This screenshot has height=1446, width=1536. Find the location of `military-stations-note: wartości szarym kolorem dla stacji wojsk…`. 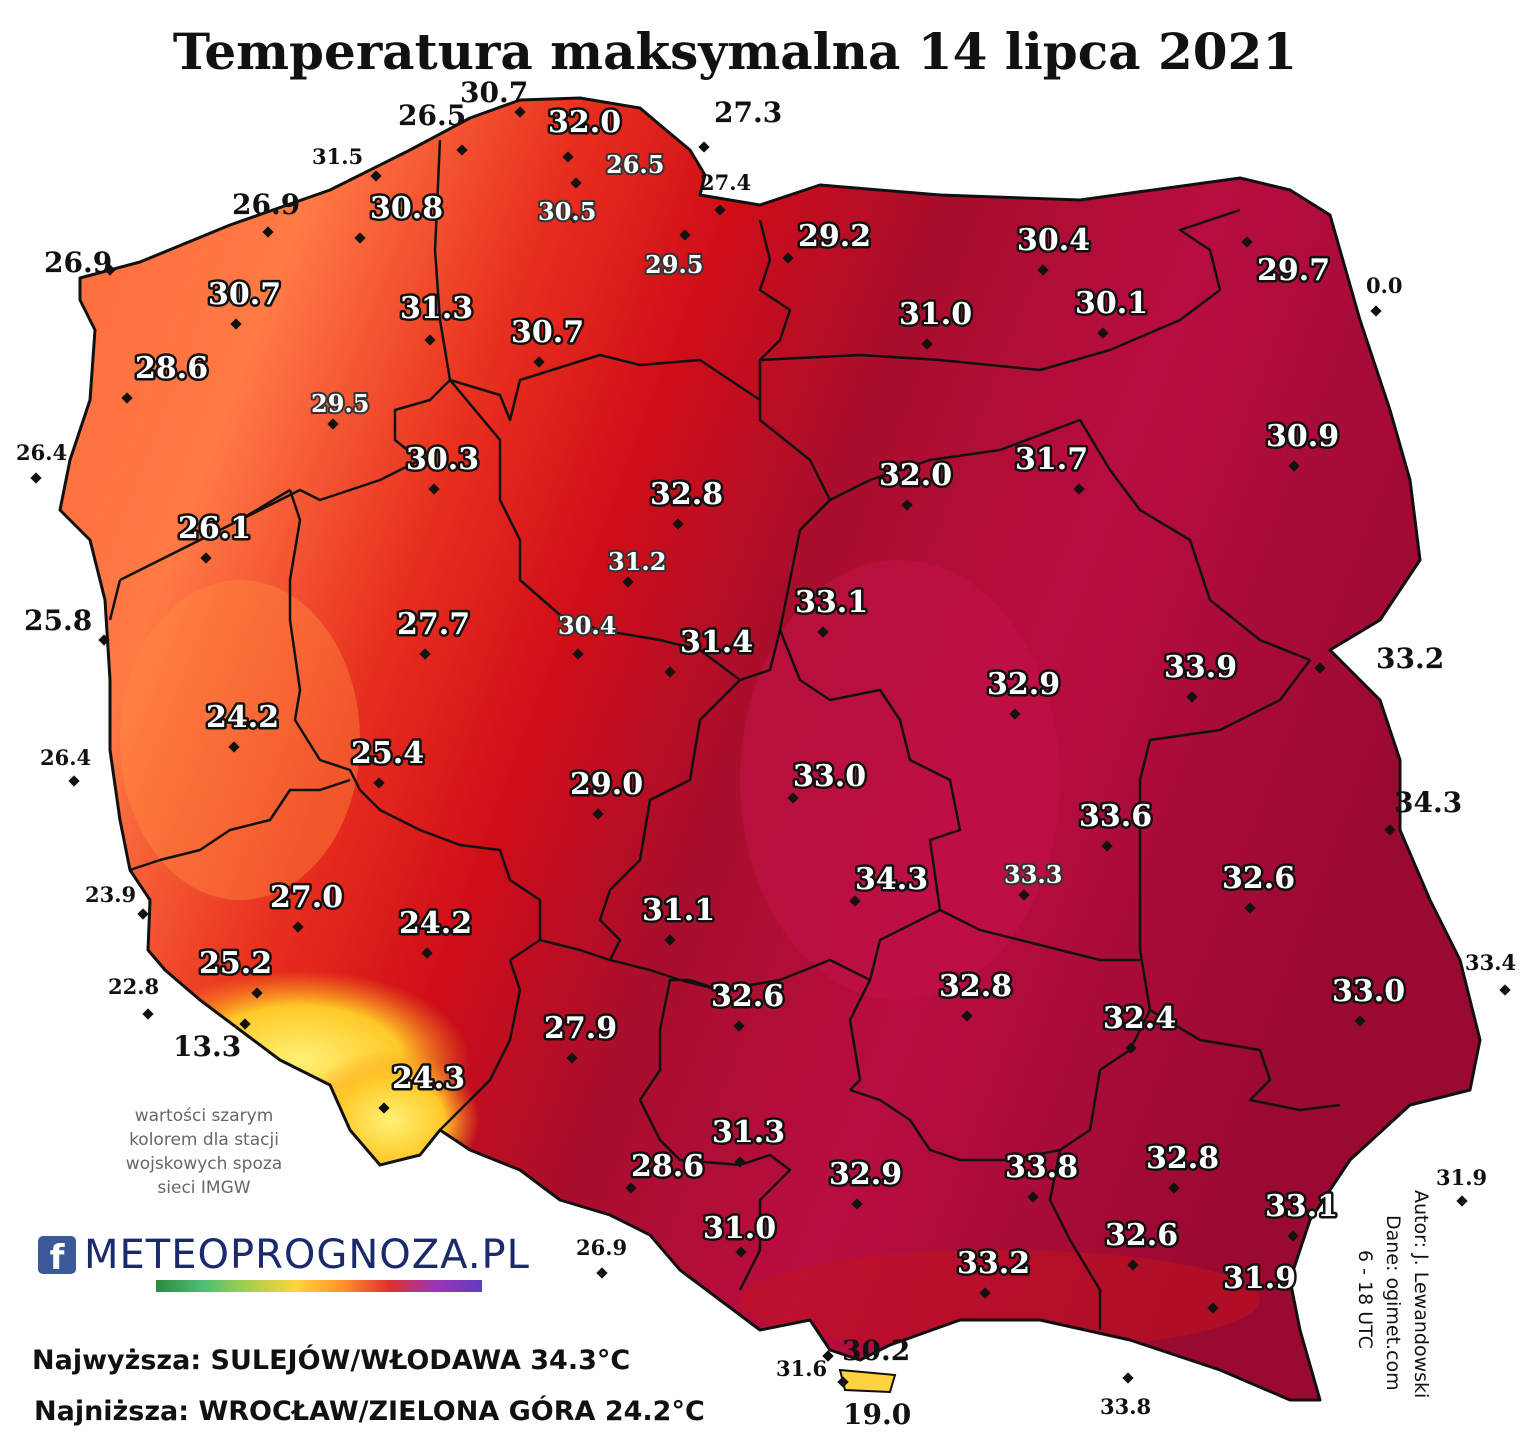

military-stations-note: wartości szarym kolorem dla stacji wojsk… is located at coordinates (204, 1152).